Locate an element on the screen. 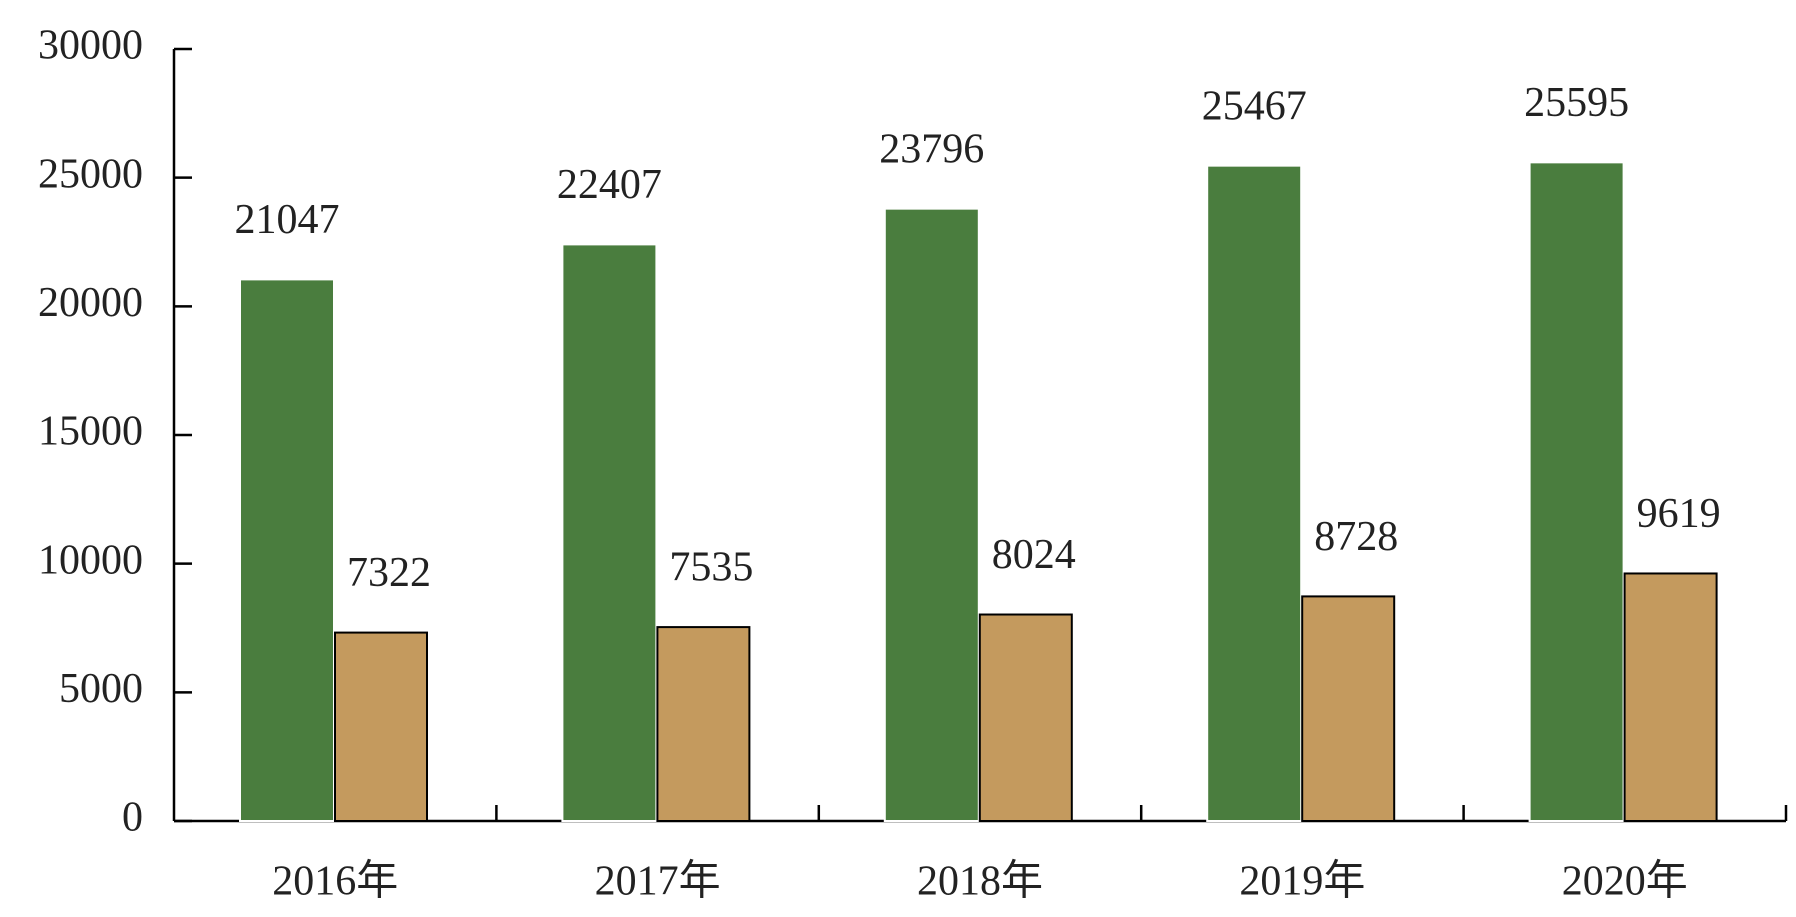 This screenshot has height=917, width=1796. value-label: 7535 is located at coordinates (711, 568).